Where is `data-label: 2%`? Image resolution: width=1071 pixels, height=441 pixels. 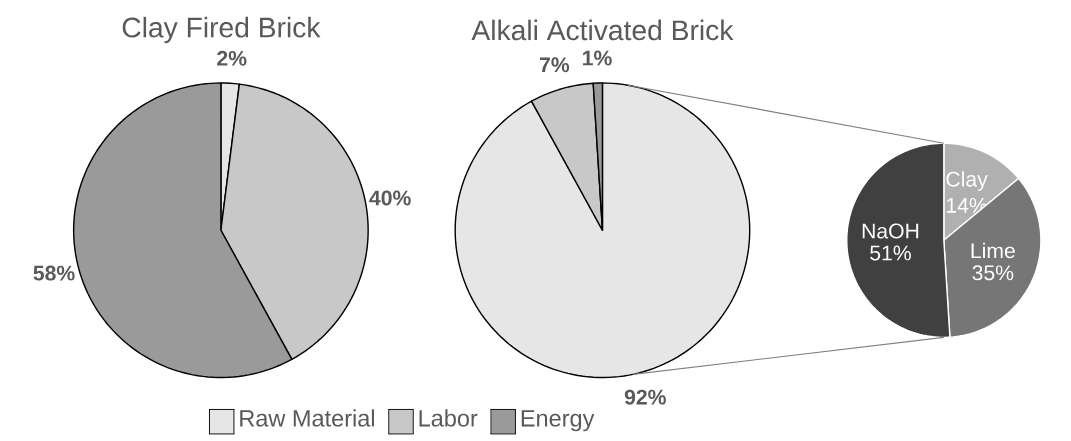 data-label: 2% is located at coordinates (232, 58).